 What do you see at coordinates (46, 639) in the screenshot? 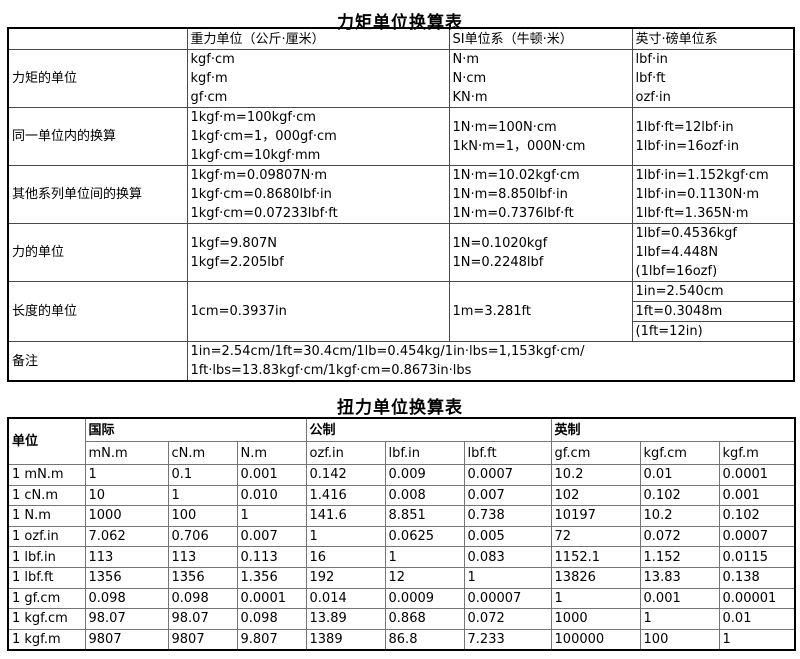
I see `row-unit-label: 1 kgf.m` at bounding box center [46, 639].